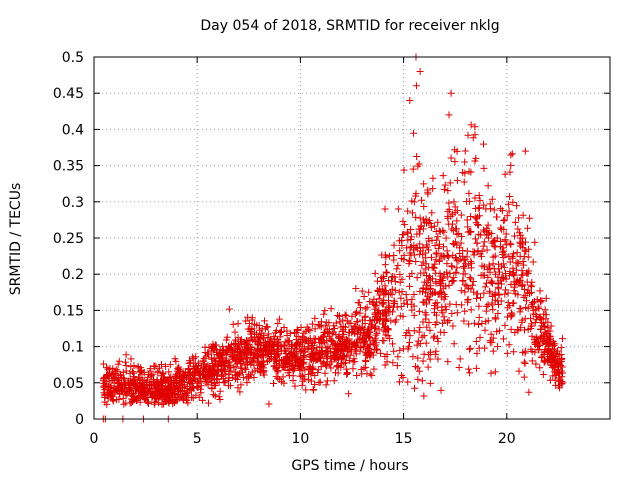 The width and height of the screenshot is (640, 480). I want to click on y-tick-label: 0, so click(79, 420).